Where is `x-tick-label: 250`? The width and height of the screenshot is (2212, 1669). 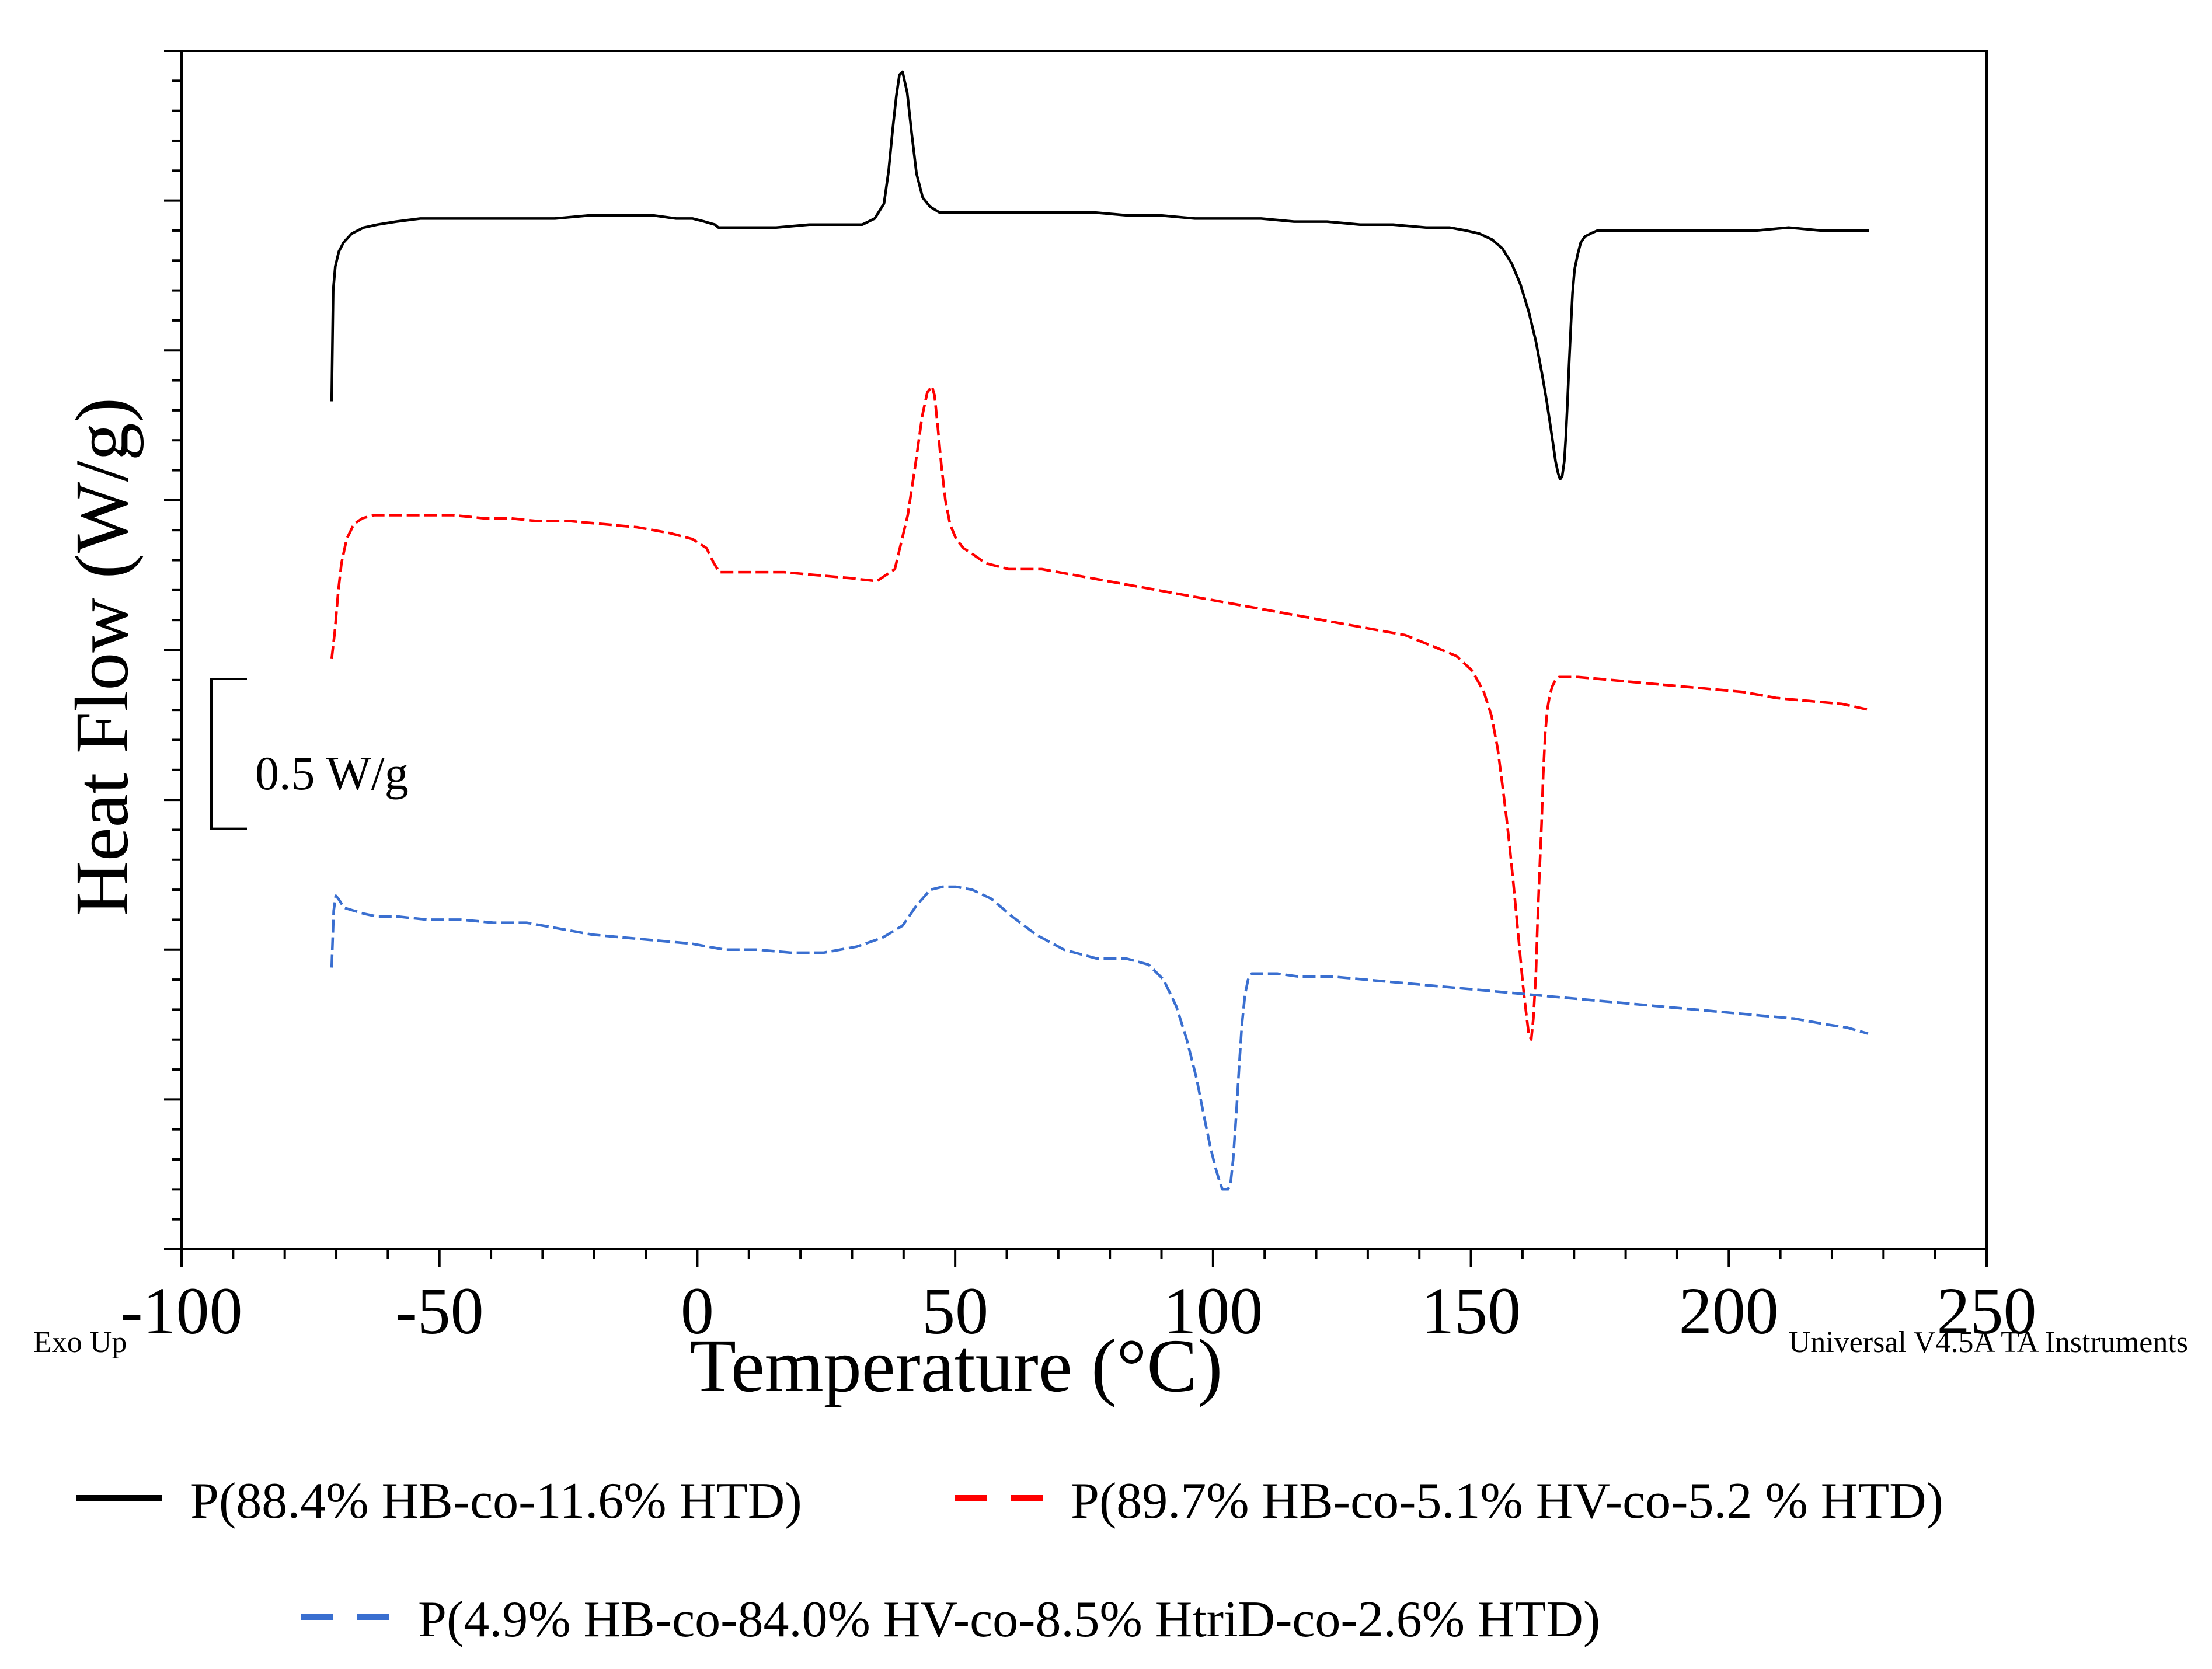 x-tick-label: 250 is located at coordinates (1987, 1311).